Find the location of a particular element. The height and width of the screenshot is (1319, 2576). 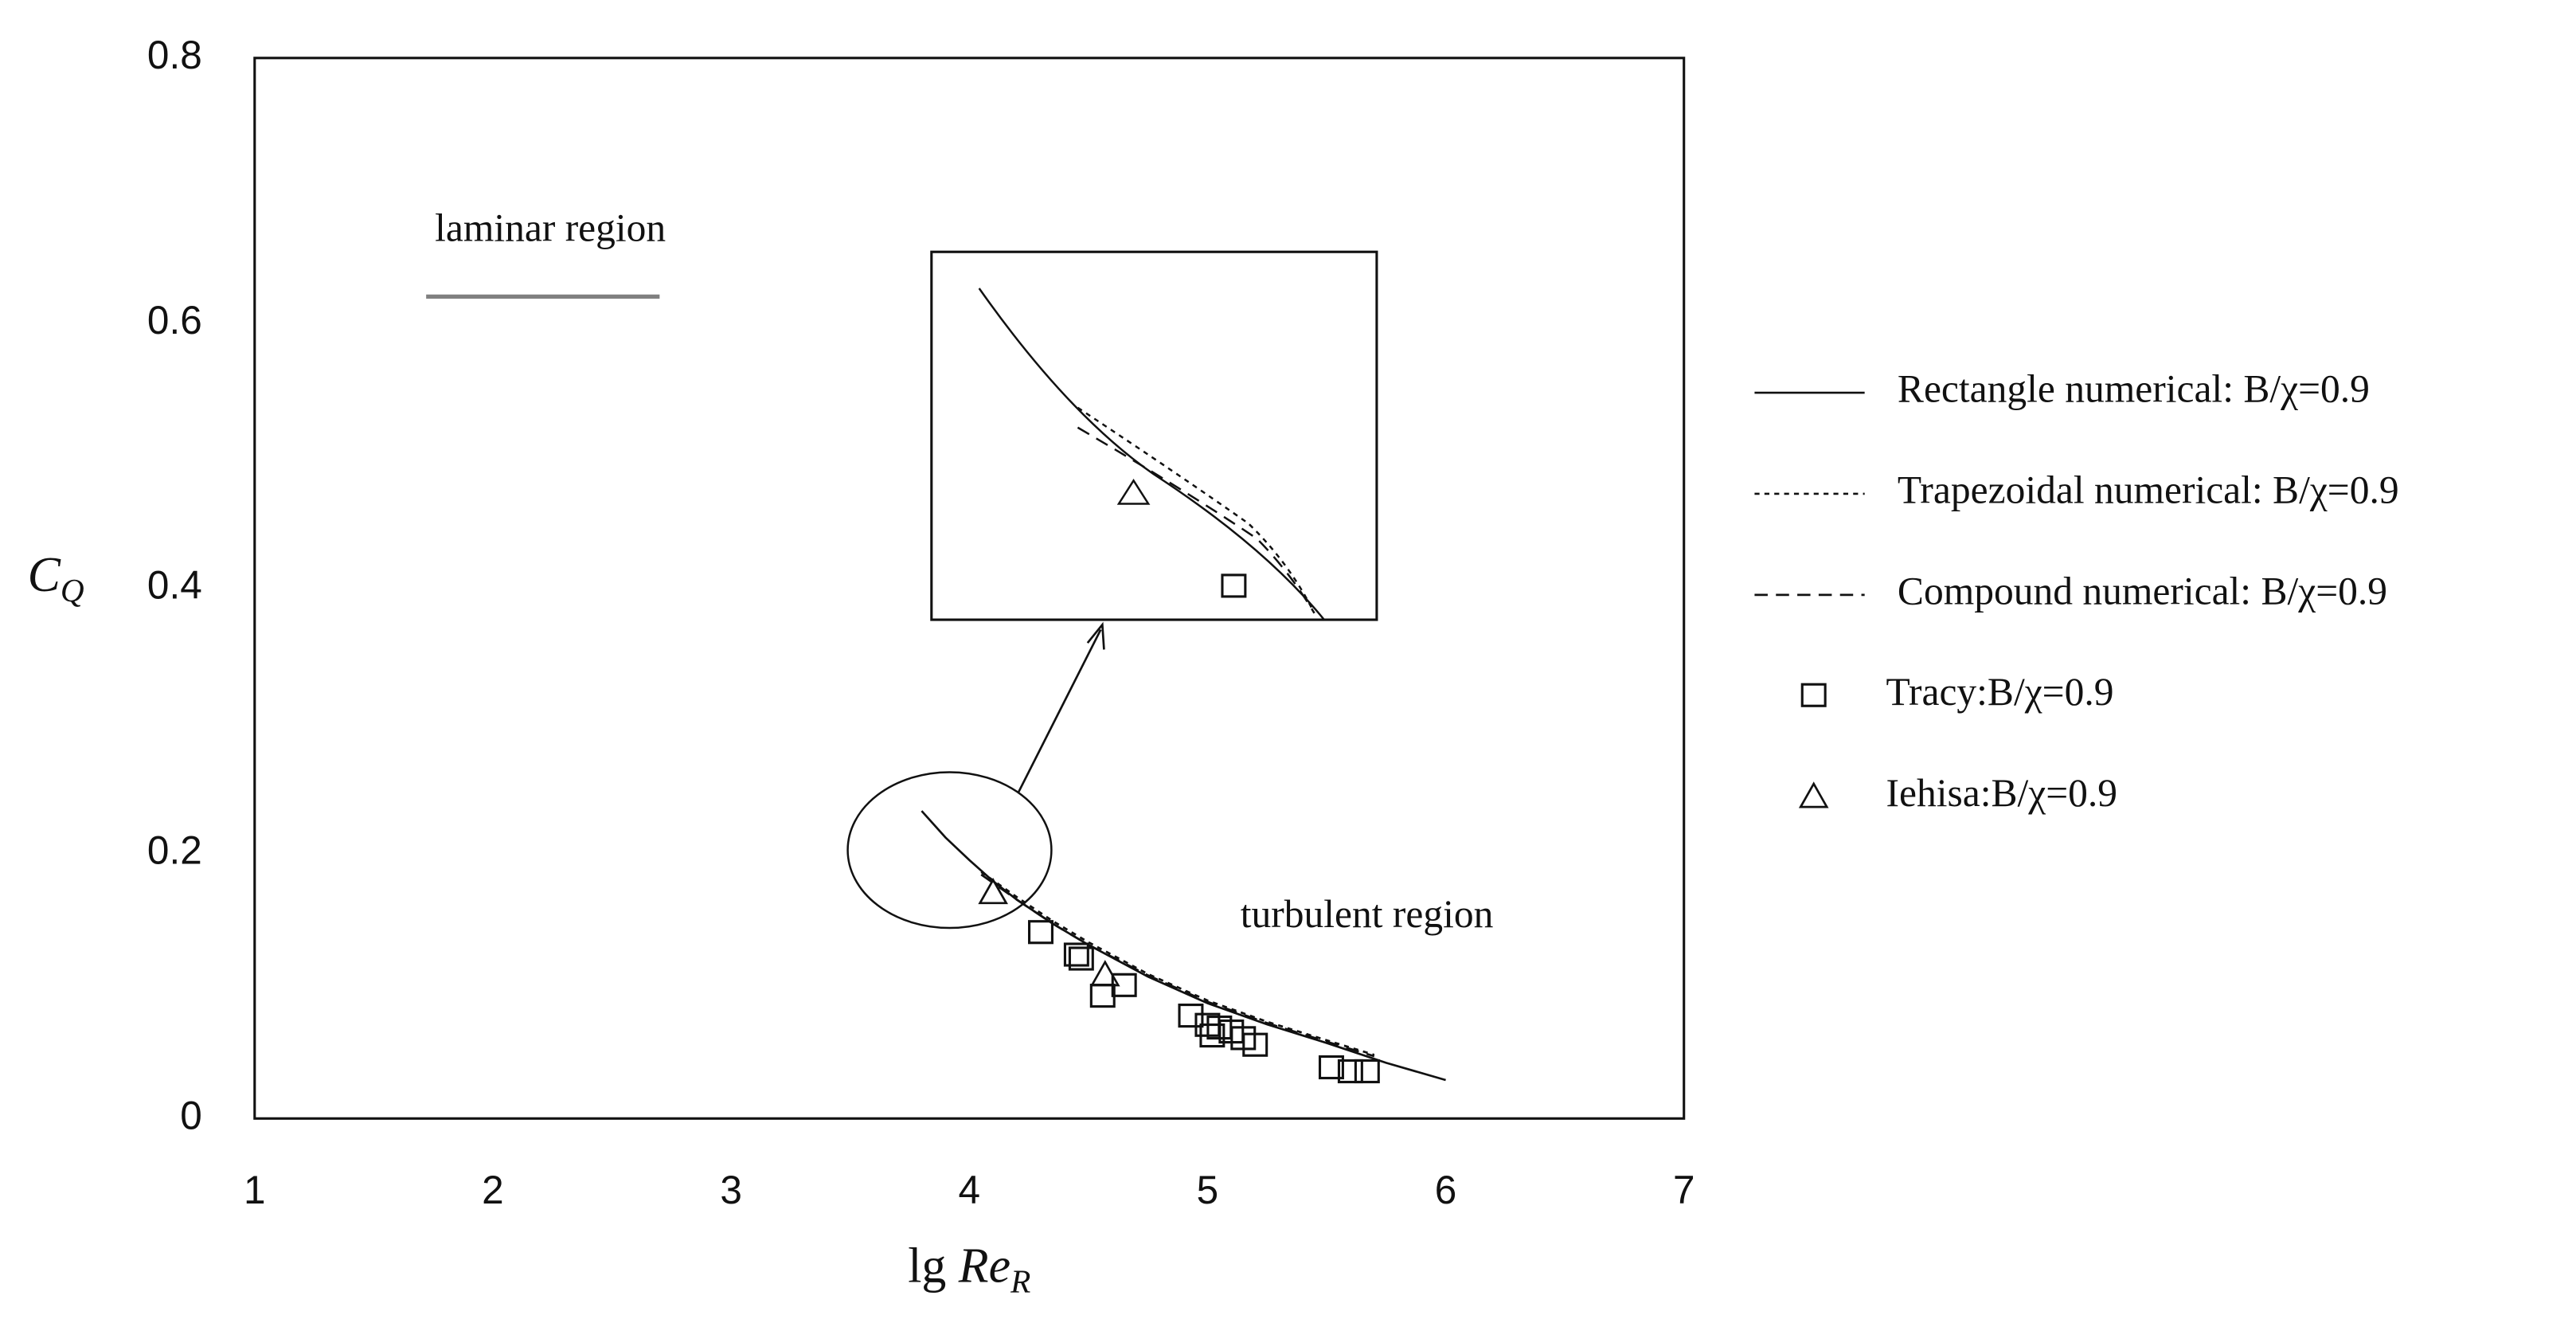

legend-label: Rectangle numerical: B/χ=0.9 is located at coordinates (2134, 388).